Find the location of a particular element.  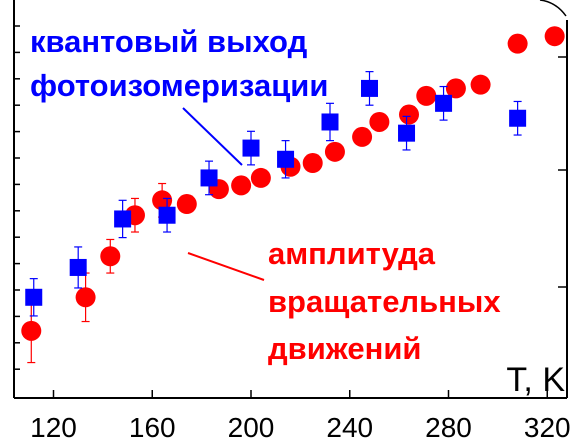

x-tick-label: 160 is located at coordinates (152, 426).